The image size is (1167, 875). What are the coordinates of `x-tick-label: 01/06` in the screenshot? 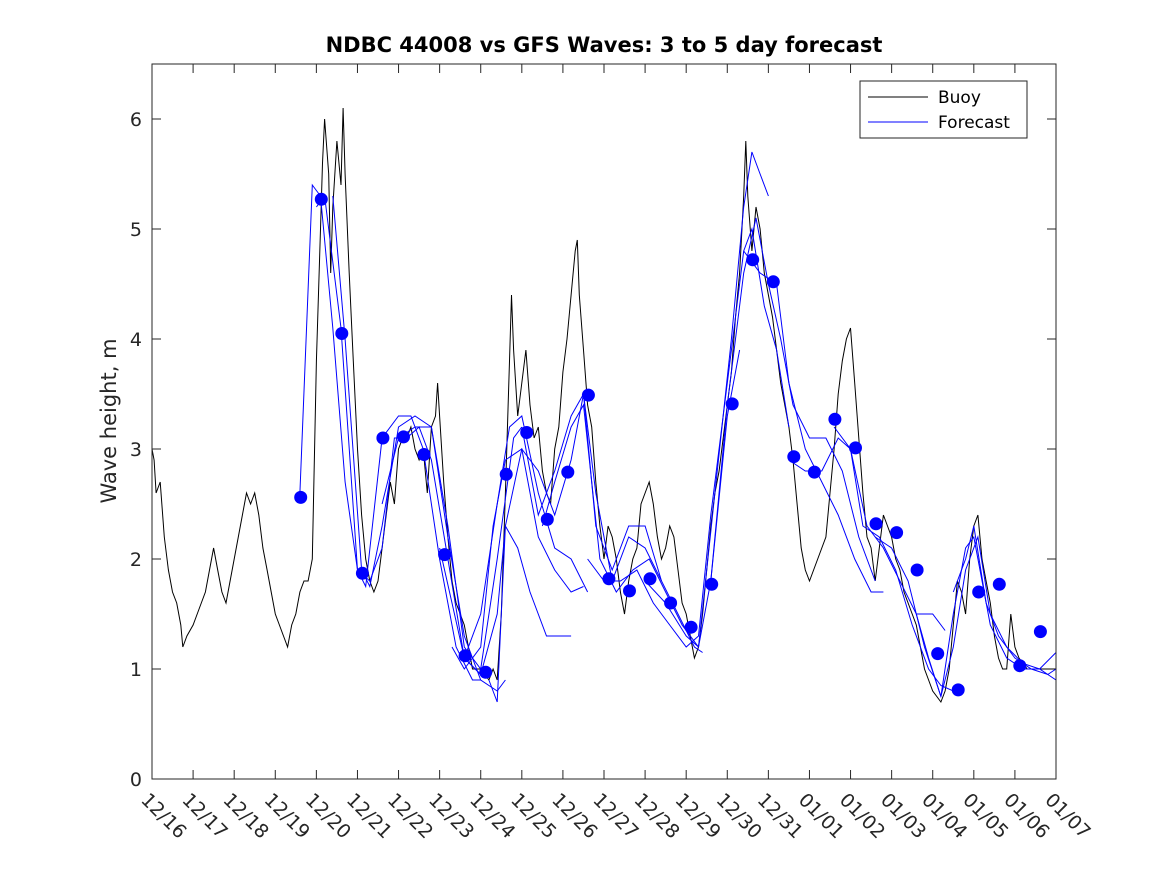 It's located at (1026, 816).